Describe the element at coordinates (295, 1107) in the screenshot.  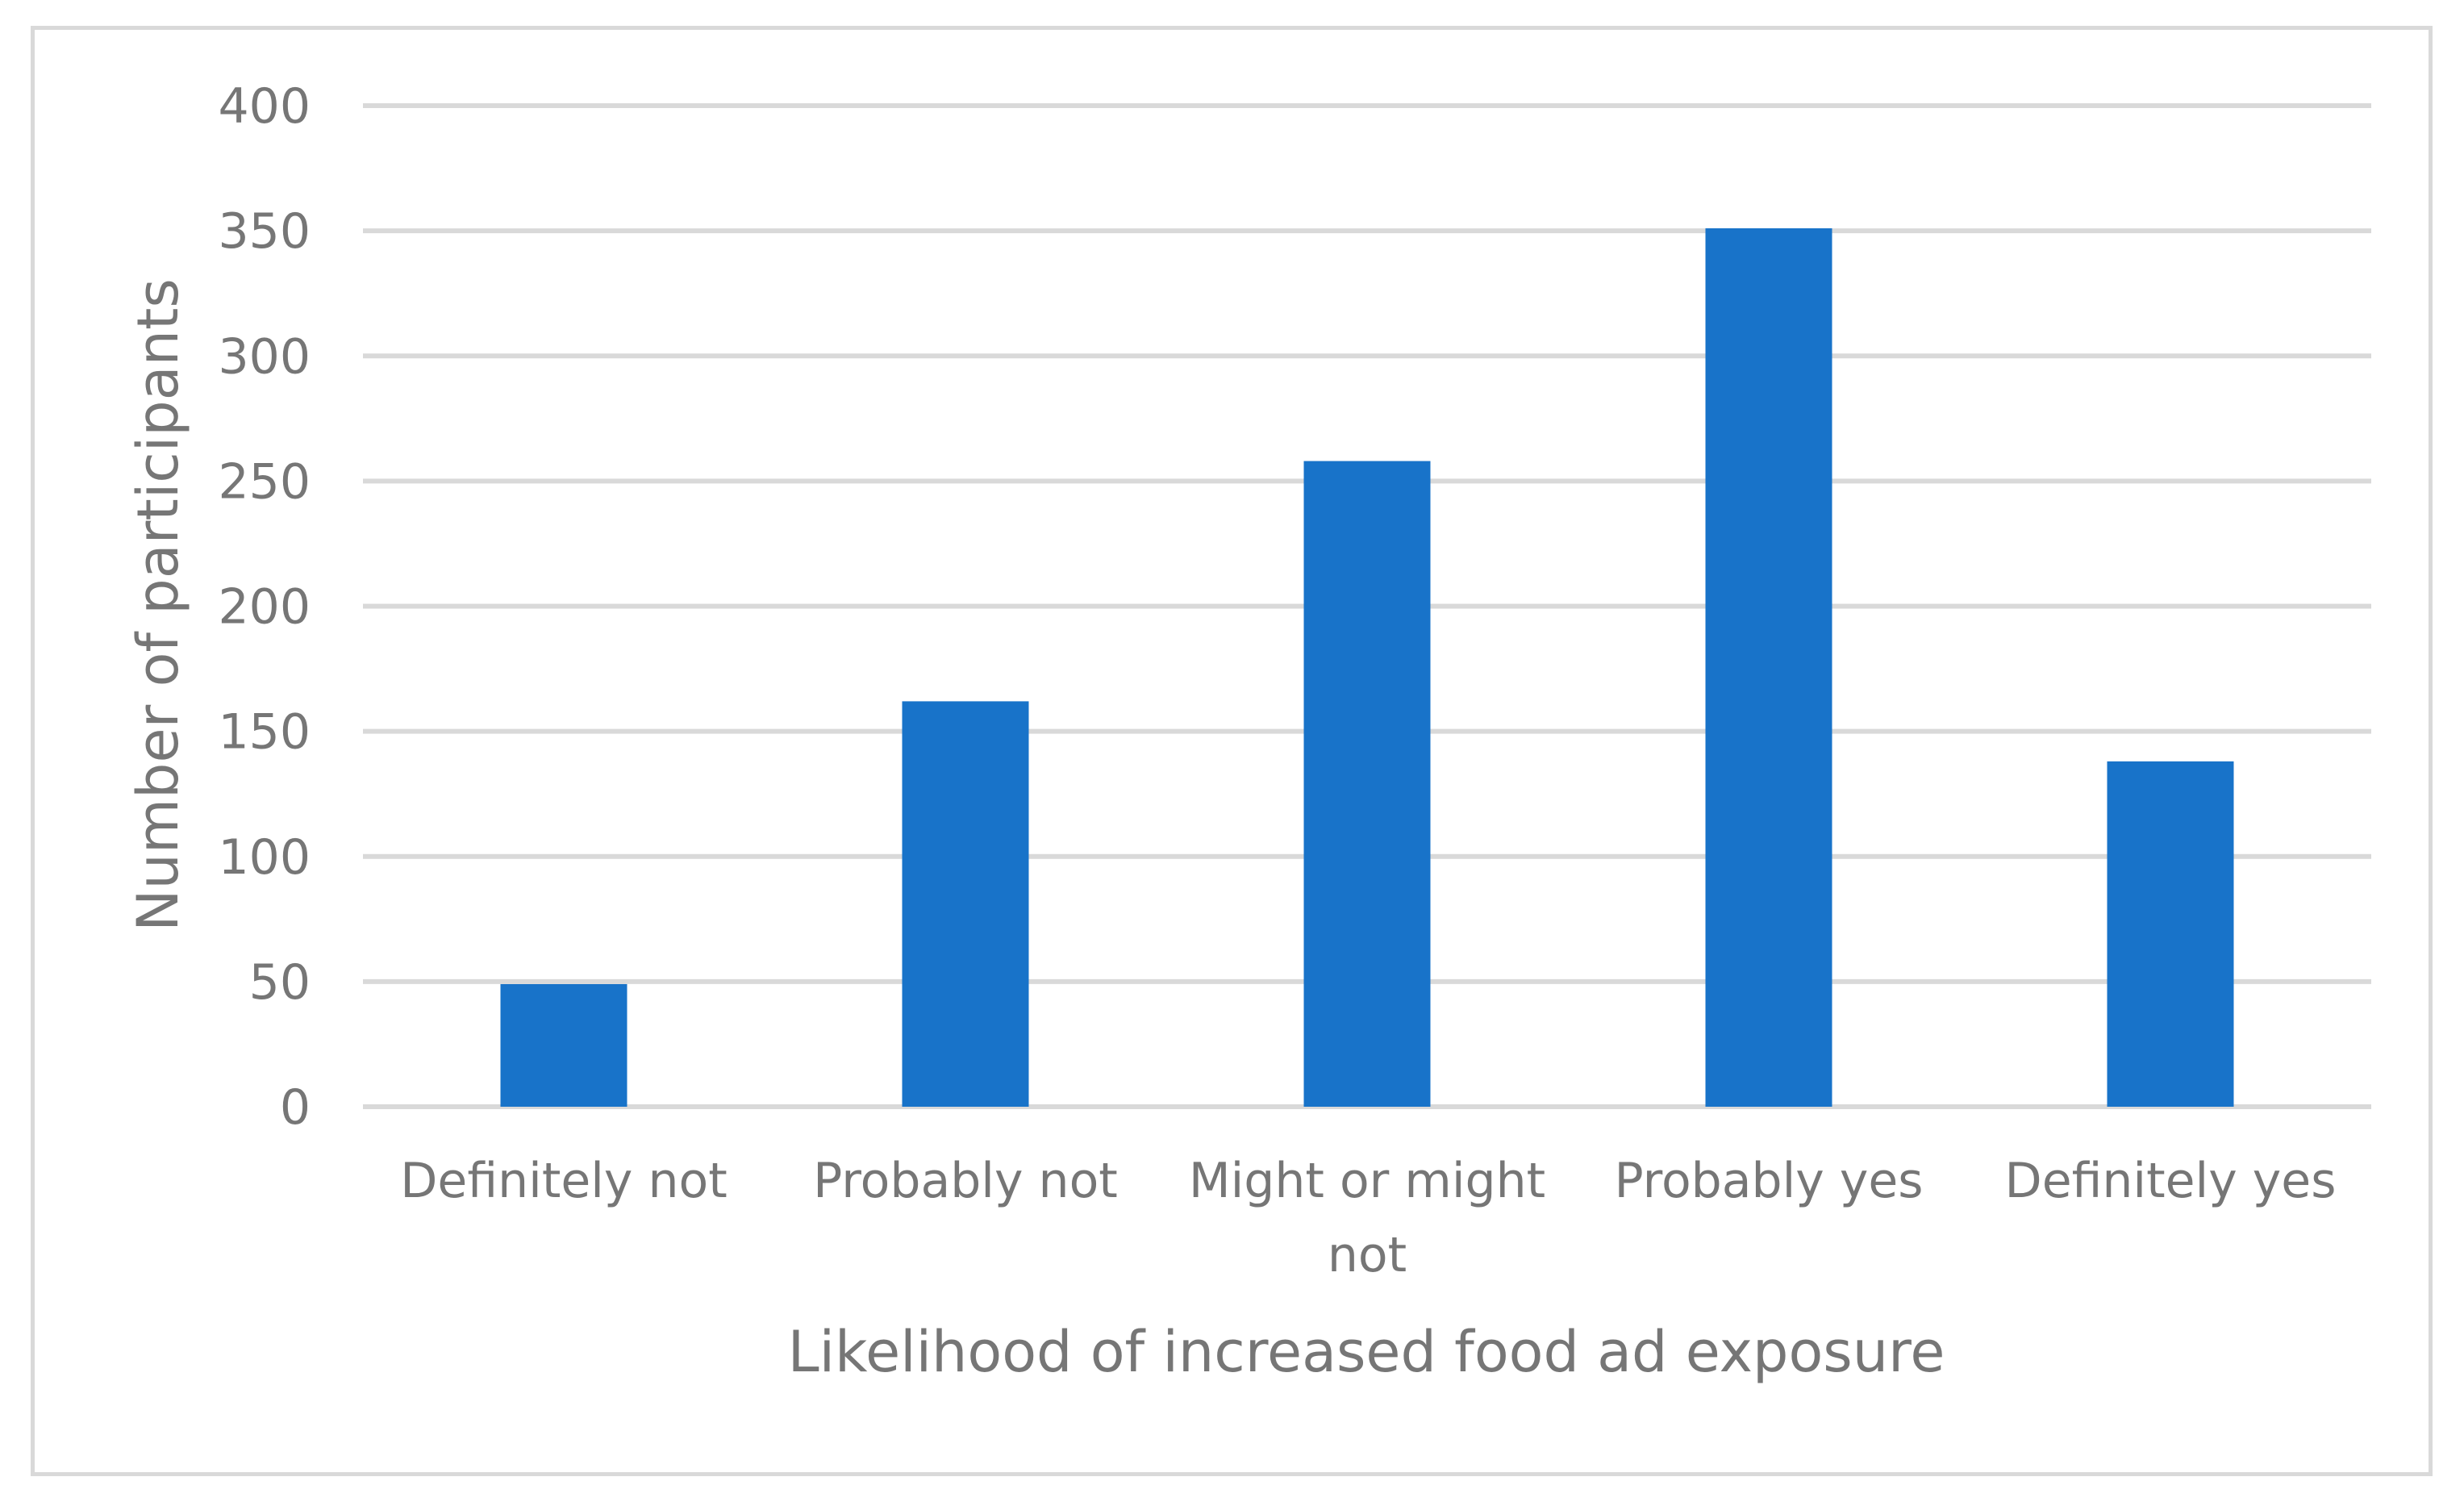
I see `y-tick-label: 0` at that location.